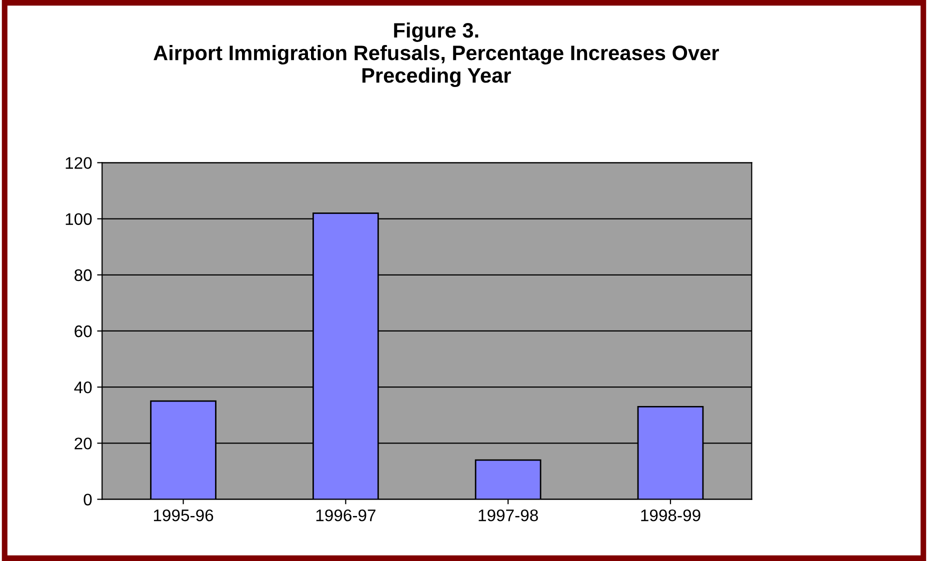  I want to click on y-tick-label: 60, so click(83, 331).